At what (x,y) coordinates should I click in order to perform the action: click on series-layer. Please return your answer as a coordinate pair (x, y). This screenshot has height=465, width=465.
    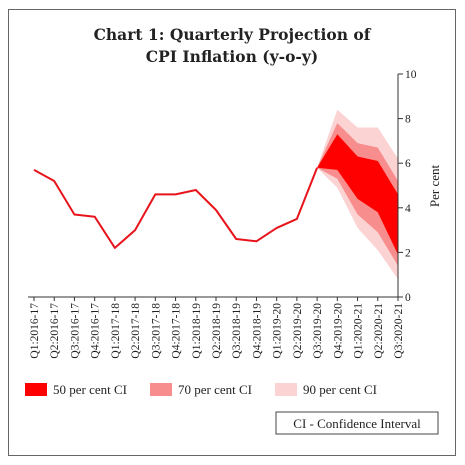
    Looking at the image, I should click on (176, 208).